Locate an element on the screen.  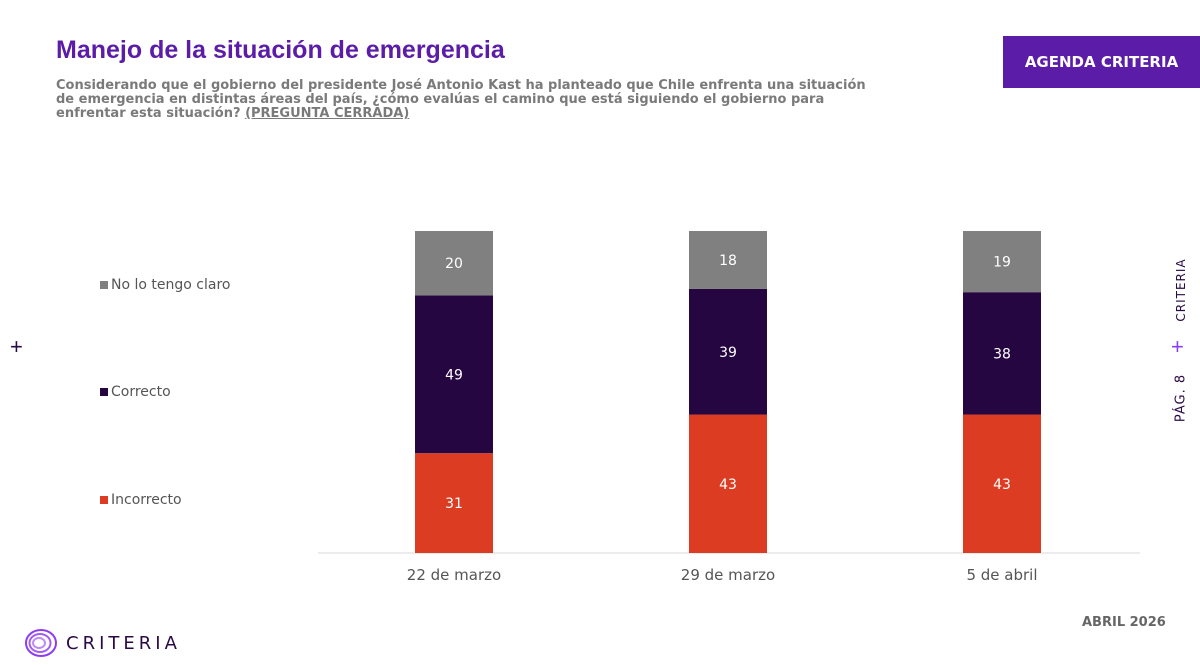
data-label: 31 is located at coordinates (454, 504).